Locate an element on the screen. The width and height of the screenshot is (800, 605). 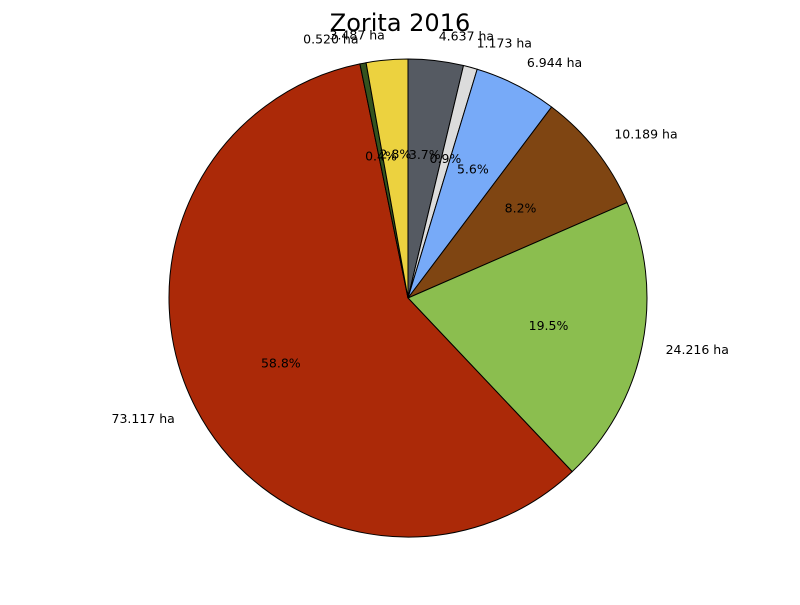
slice-percent-label-4: 19.5% is located at coordinates (549, 325).